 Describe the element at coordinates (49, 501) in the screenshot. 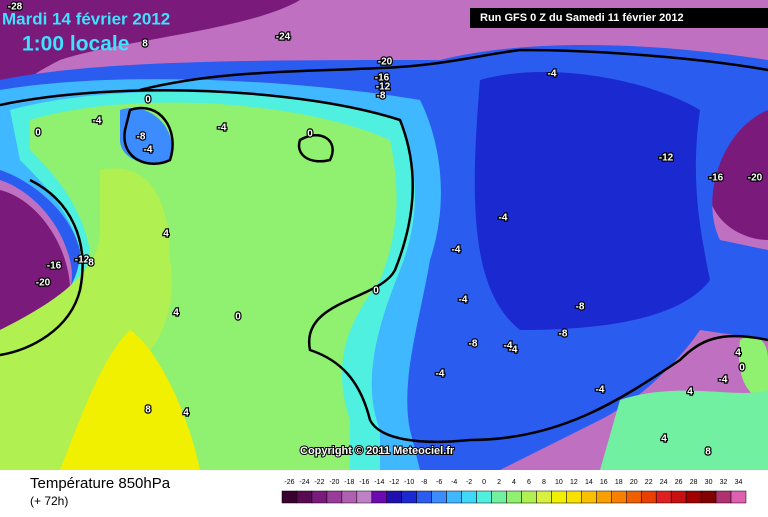

I see `lead-time: (+ 72h)` at that location.